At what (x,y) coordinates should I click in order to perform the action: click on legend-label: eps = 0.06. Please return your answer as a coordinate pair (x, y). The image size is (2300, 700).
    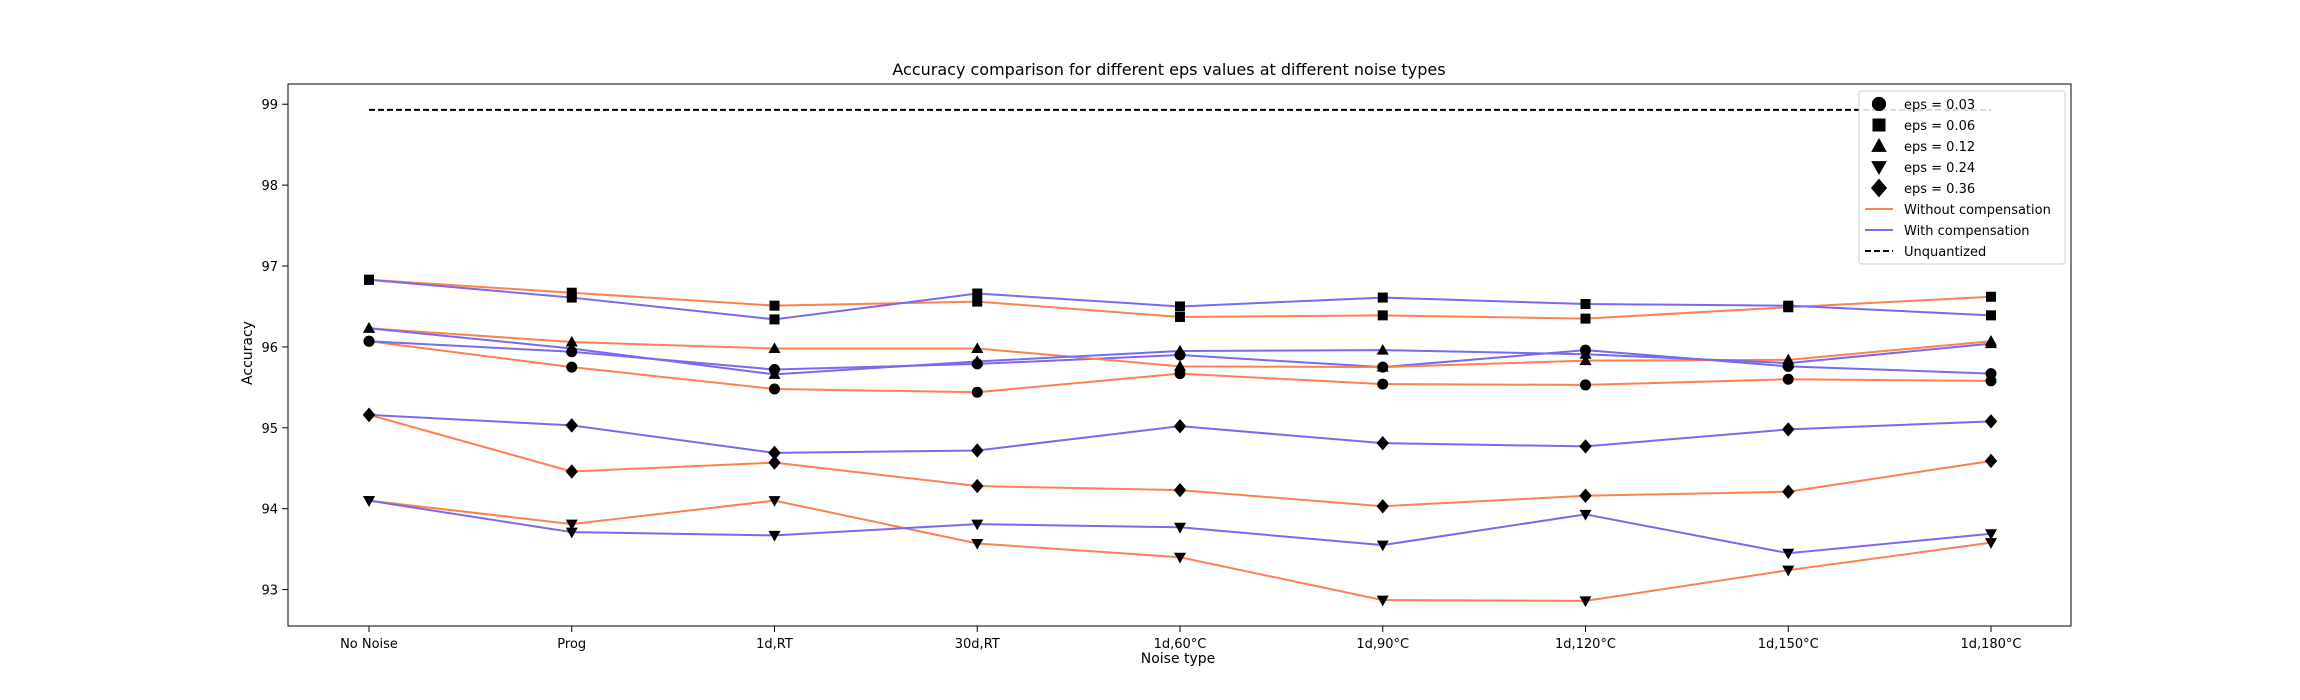
    Looking at the image, I should click on (1939, 126).